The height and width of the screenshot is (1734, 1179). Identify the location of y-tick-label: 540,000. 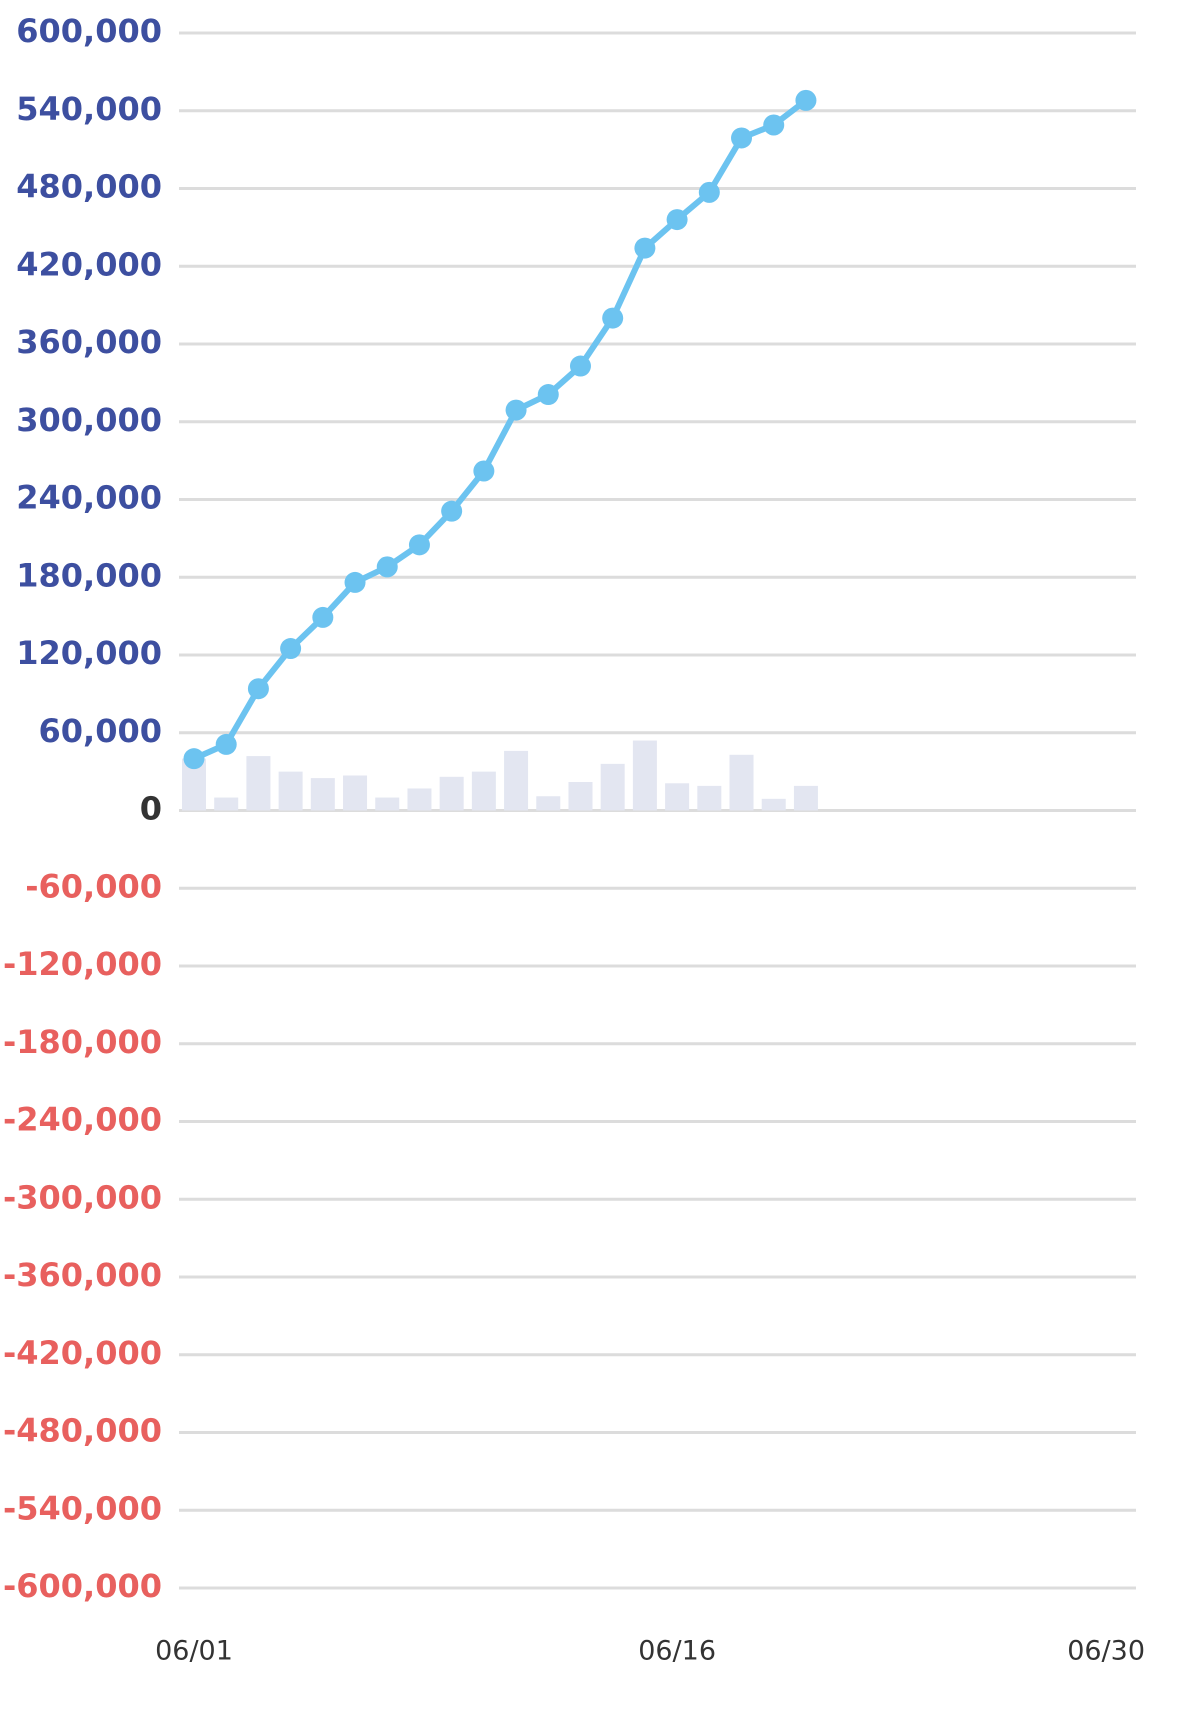
(89, 109).